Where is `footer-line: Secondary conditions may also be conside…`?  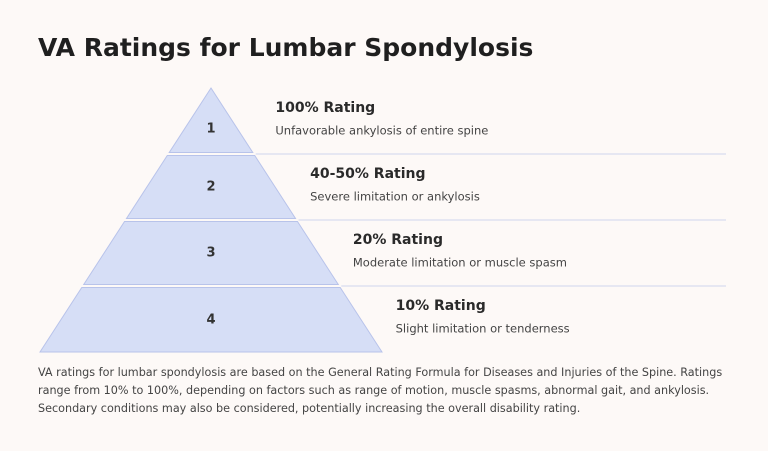 footer-line: Secondary conditions may also be conside… is located at coordinates (309, 408).